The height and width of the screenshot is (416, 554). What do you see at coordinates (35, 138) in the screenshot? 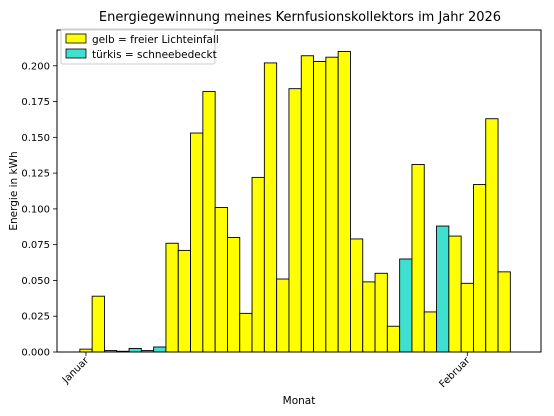
I see `y-tick-label: 0.150` at bounding box center [35, 138].